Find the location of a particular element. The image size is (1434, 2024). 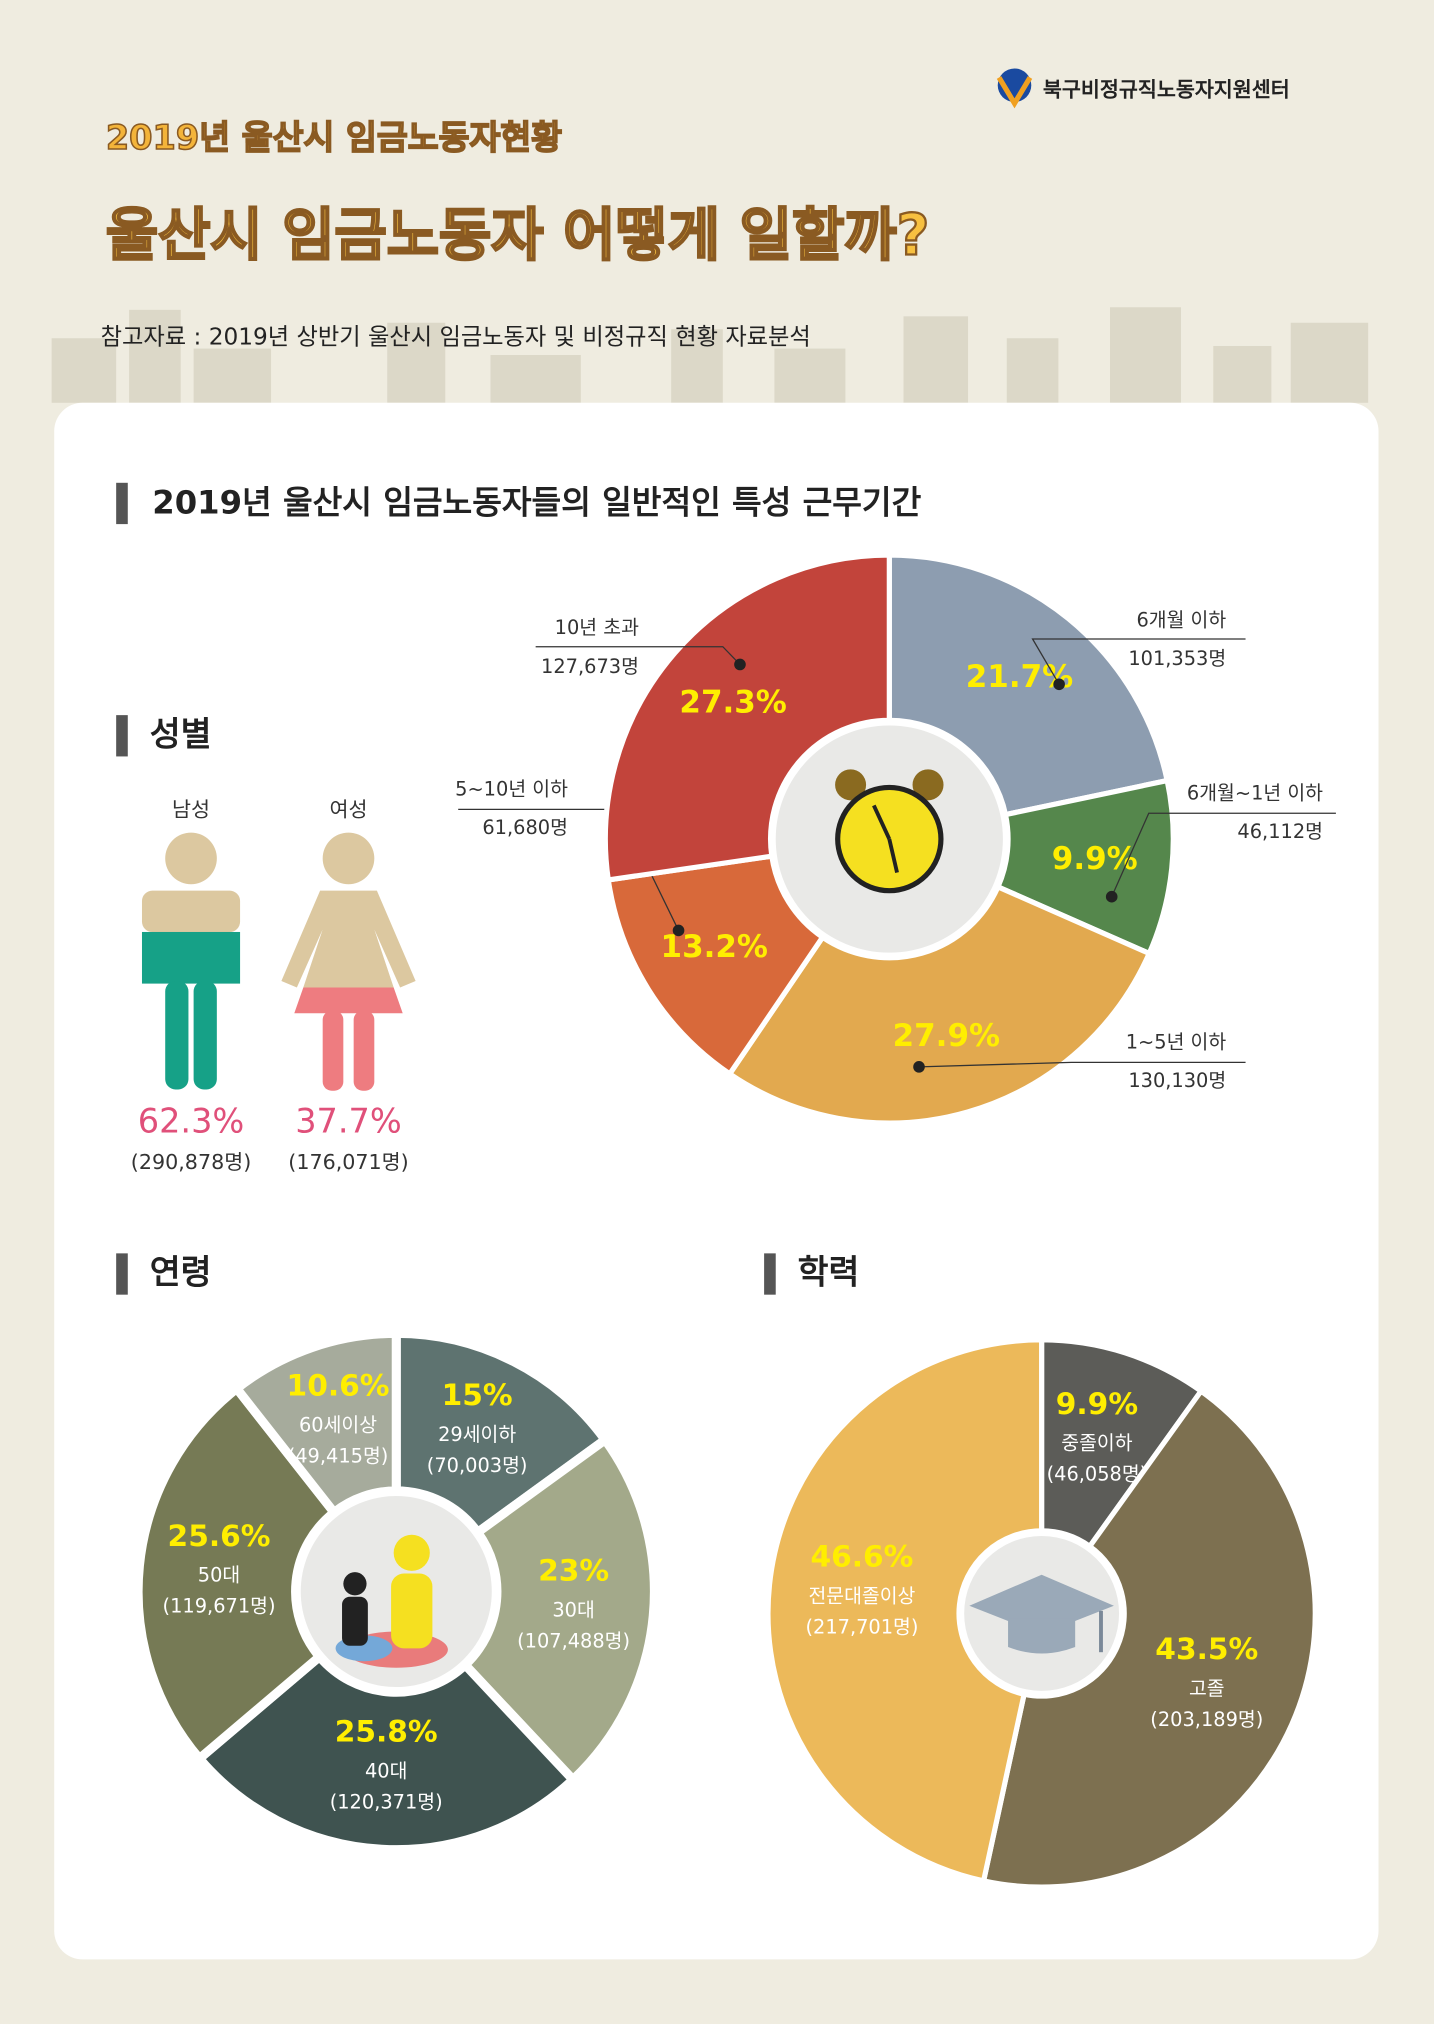

skirt is located at coordinates (348, 1000).